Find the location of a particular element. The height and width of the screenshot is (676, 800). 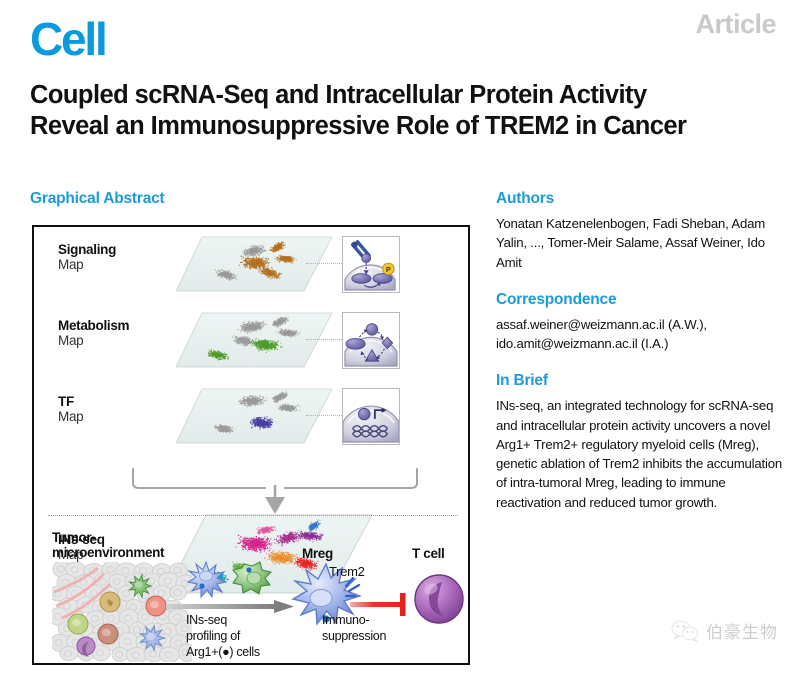

tf-scatter-plane is located at coordinates (254, 416).